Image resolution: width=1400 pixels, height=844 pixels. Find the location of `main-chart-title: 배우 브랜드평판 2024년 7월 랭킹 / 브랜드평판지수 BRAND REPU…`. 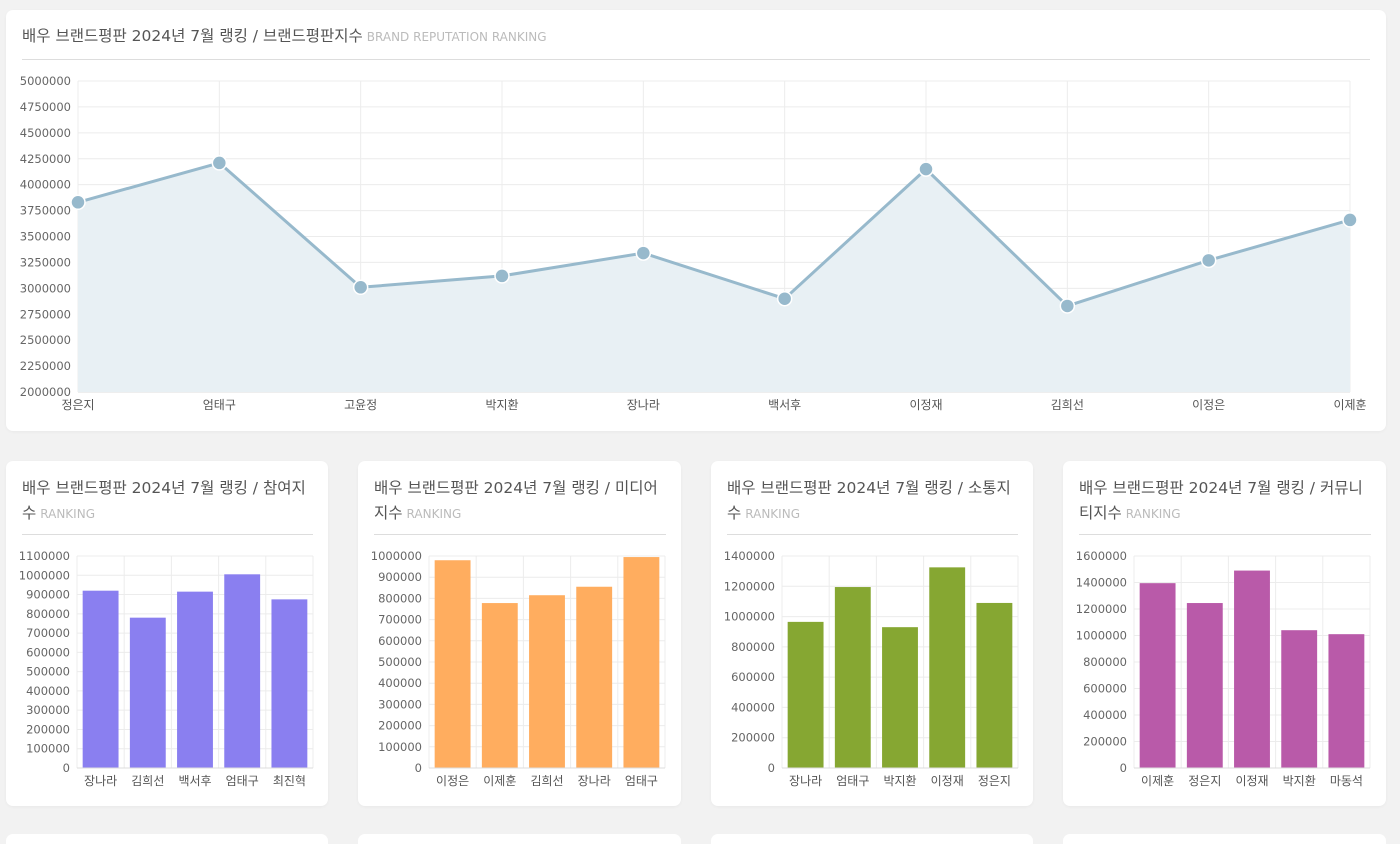

main-chart-title: 배우 브랜드평판 2024년 7월 랭킹 / 브랜드평판지수 BRAND REPU… is located at coordinates (692, 37).